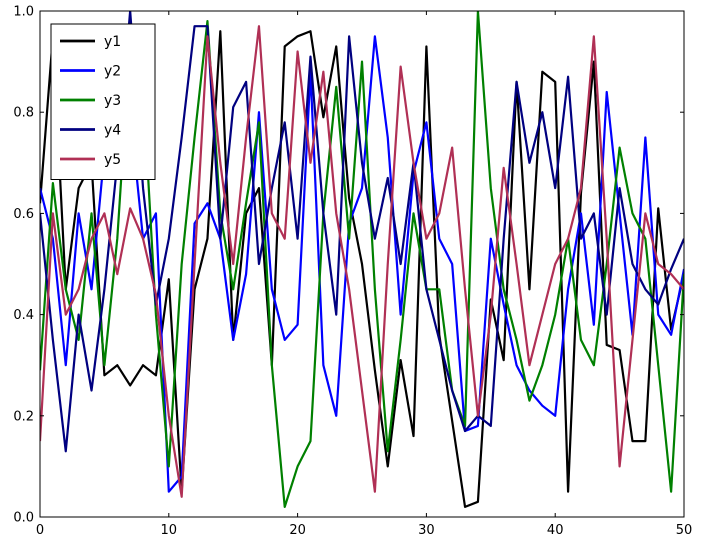  What do you see at coordinates (112, 72) in the screenshot?
I see `legend-label-y2: y2` at bounding box center [112, 72].